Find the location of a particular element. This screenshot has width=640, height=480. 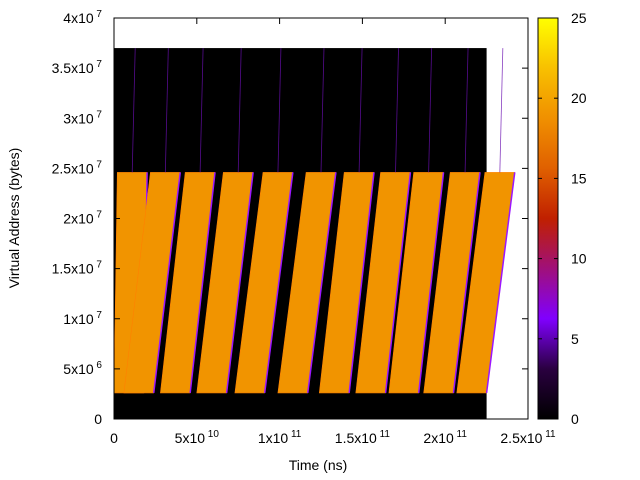

y-tick-label: 0 is located at coordinates (98, 419).